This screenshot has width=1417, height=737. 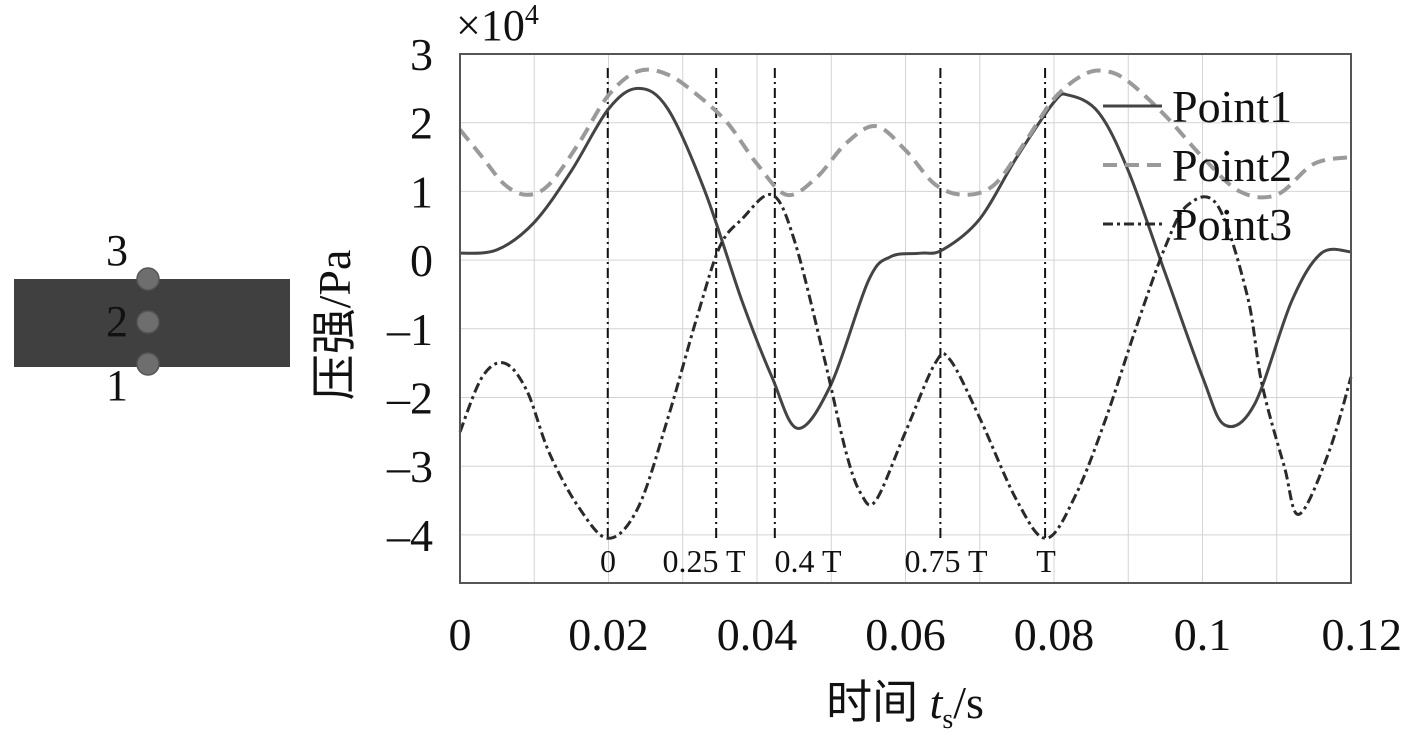 What do you see at coordinates (334, 325) in the screenshot?
I see `y-axis-label: 压强/Pa` at bounding box center [334, 325].